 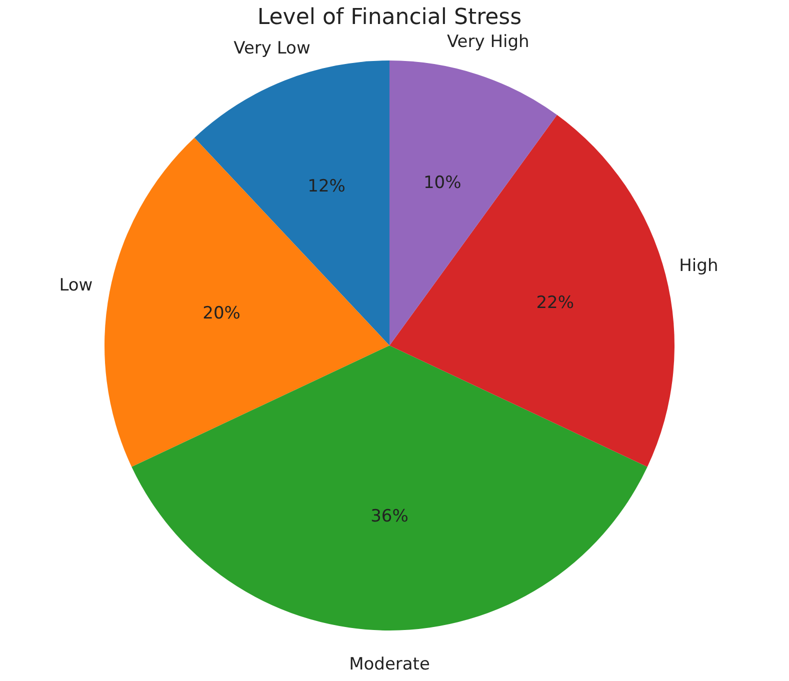 I want to click on data-label: 20%, so click(x=221, y=313).